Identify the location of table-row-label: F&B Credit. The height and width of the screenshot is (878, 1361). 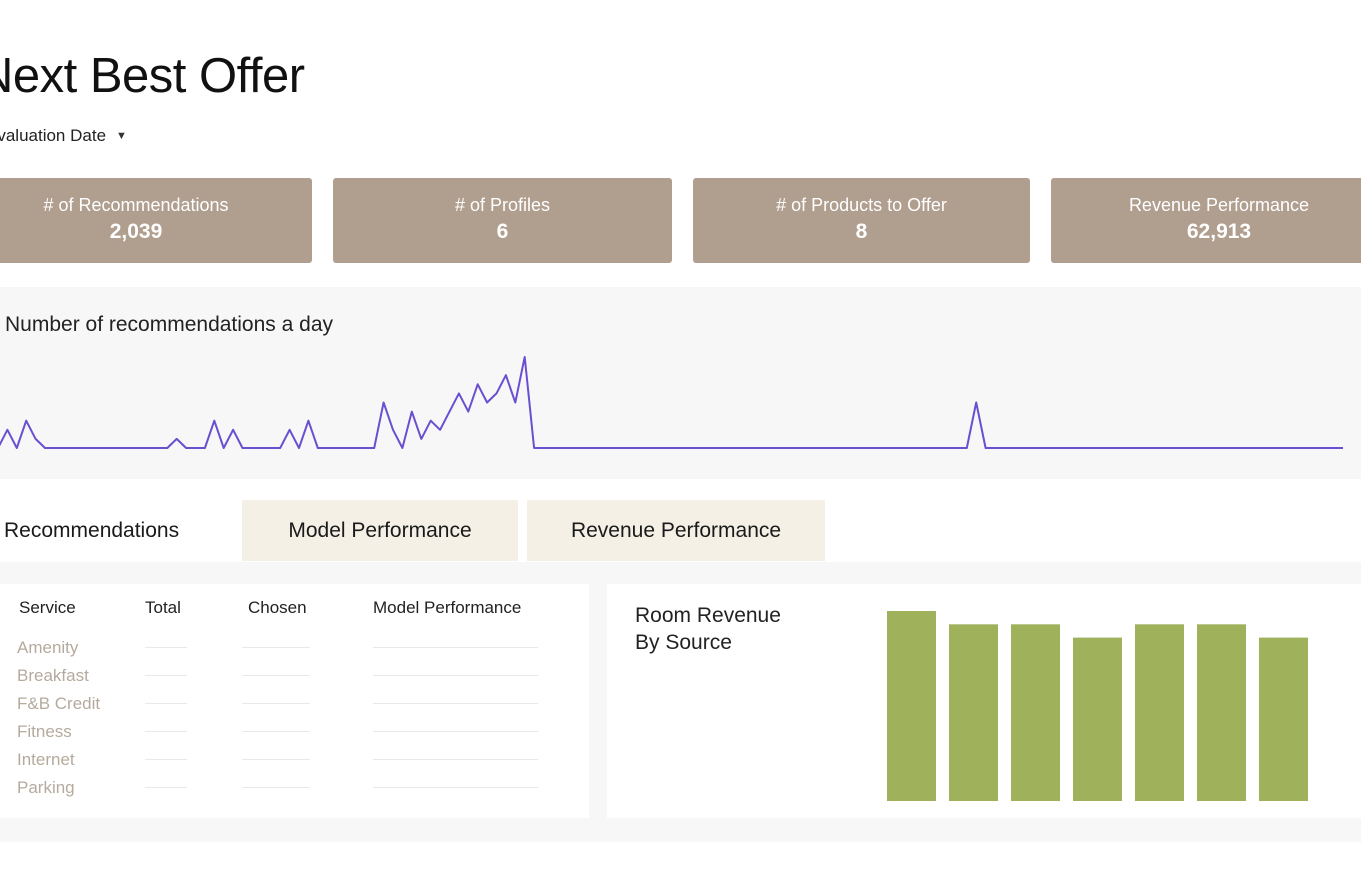
(59, 703).